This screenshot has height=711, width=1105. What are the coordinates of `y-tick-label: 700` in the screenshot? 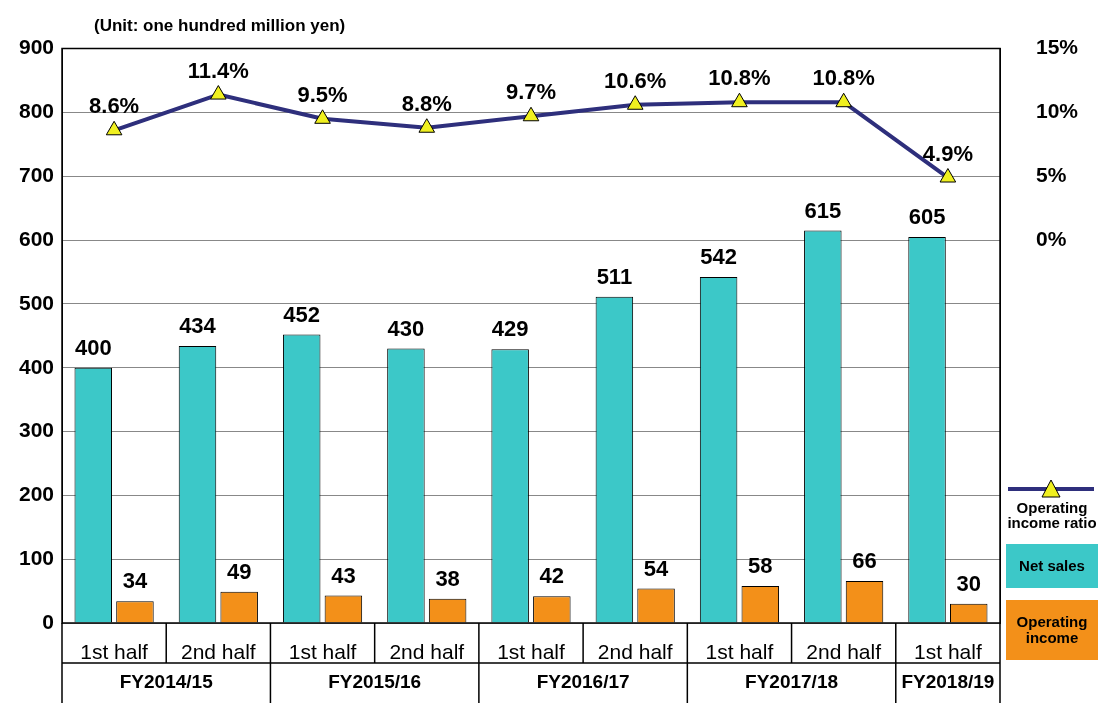 It's located at (36, 175).